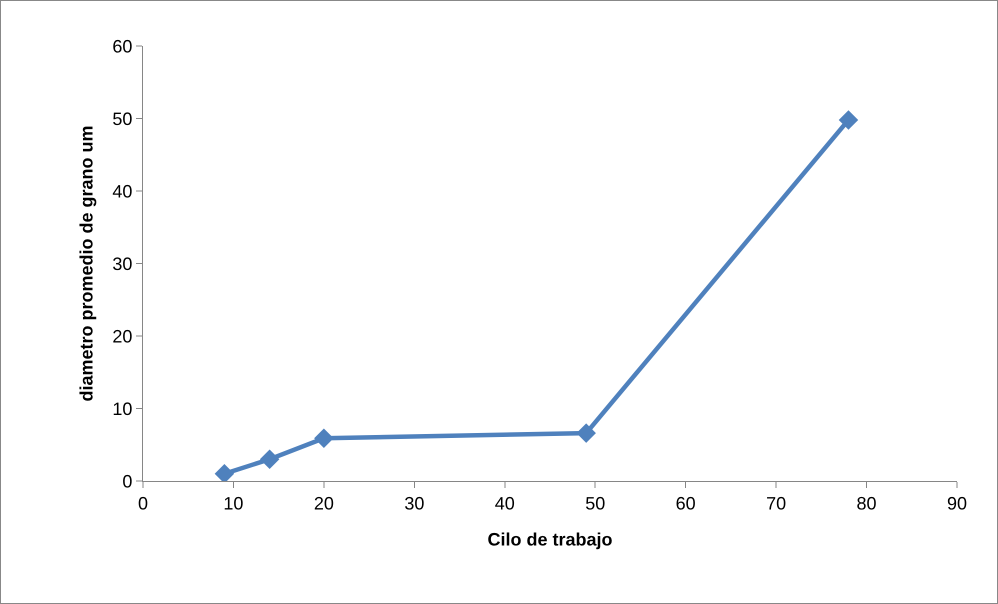  I want to click on y-tick-label: 10, so click(122, 408).